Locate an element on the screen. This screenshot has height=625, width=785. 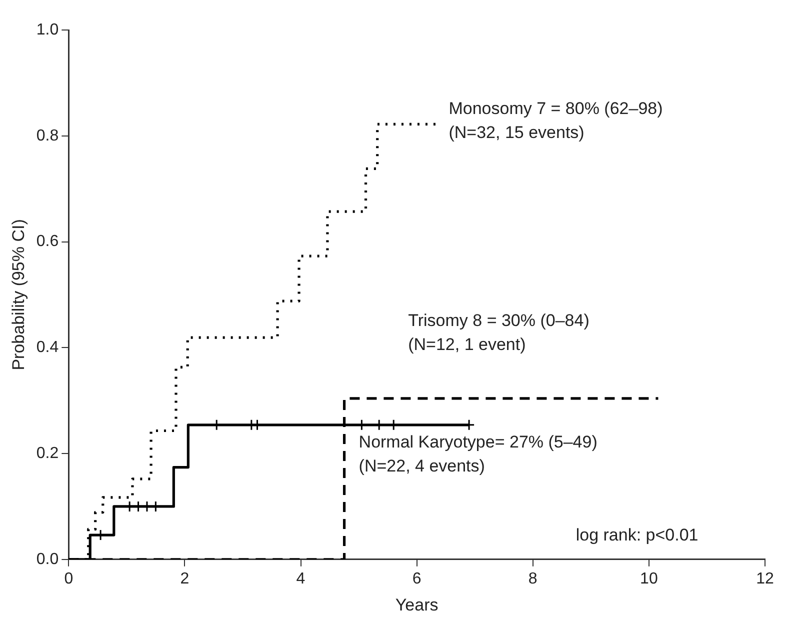
y-tick-label: 0.0 is located at coordinates (47, 559).